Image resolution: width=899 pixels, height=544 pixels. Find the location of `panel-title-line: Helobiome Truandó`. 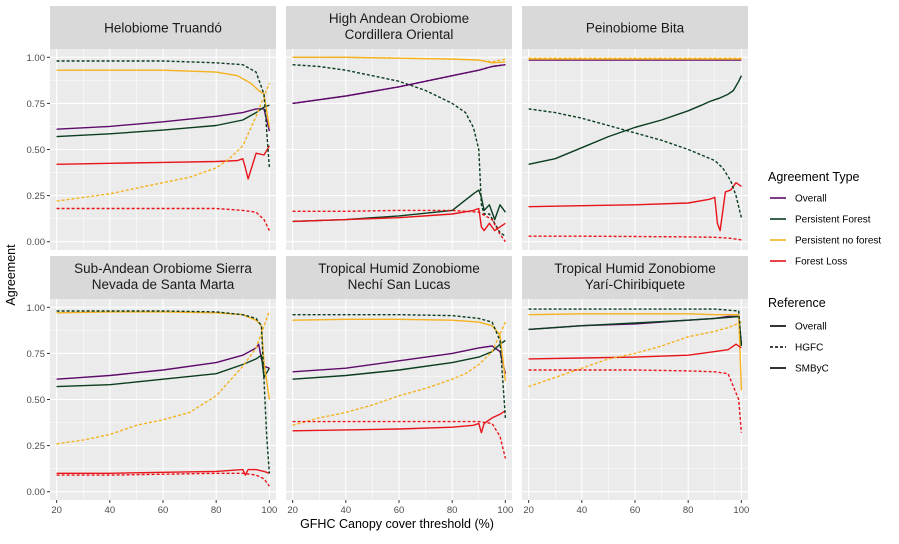

panel-title-line: Helobiome Truandó is located at coordinates (163, 28).